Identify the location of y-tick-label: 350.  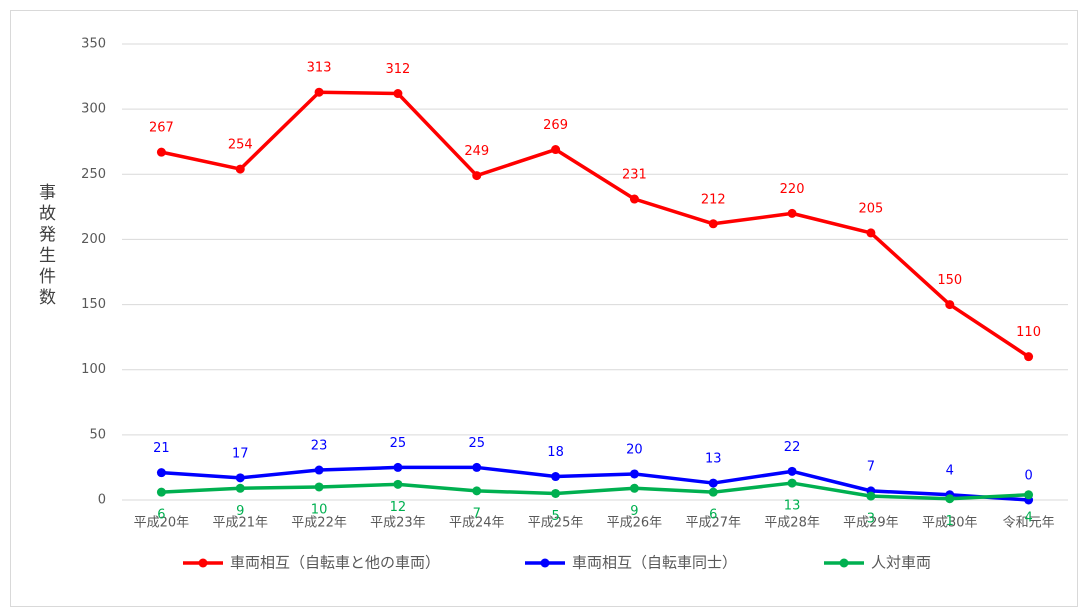
(93, 44).